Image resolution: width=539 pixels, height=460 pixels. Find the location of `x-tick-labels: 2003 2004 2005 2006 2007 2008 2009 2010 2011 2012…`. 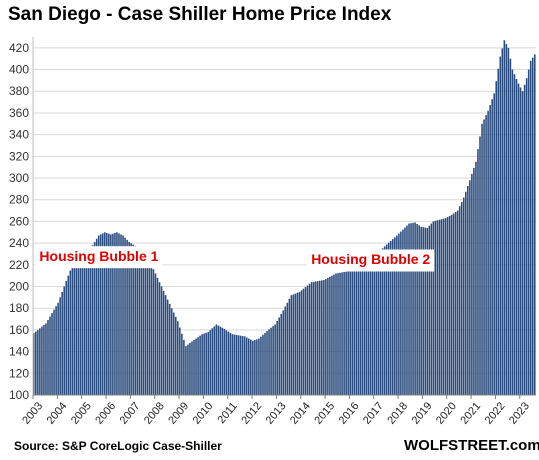

x-tick-labels: 2003 2004 2005 2006 2007 2008 2009 2010 2011 2012… is located at coordinates (276, 413).